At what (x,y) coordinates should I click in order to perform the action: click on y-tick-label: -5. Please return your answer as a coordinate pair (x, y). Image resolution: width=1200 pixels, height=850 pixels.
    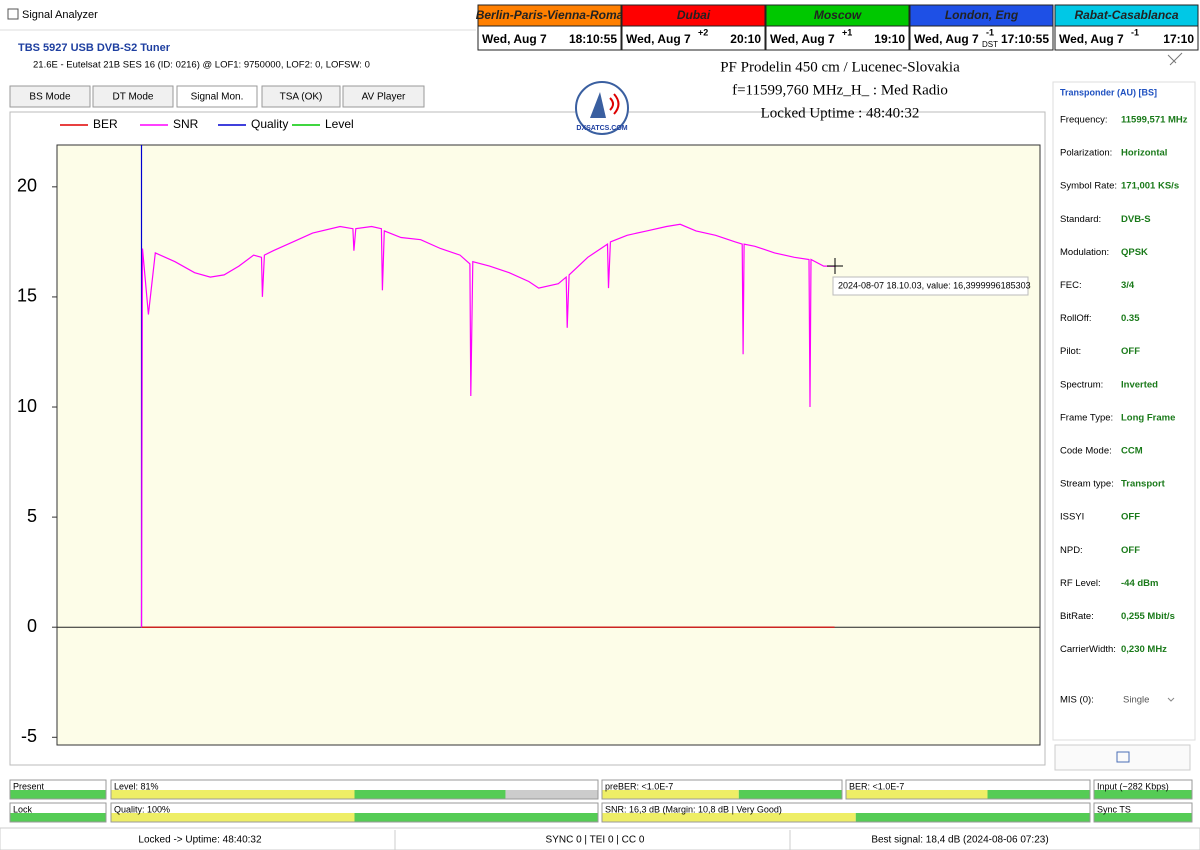
    Looking at the image, I should click on (29, 736).